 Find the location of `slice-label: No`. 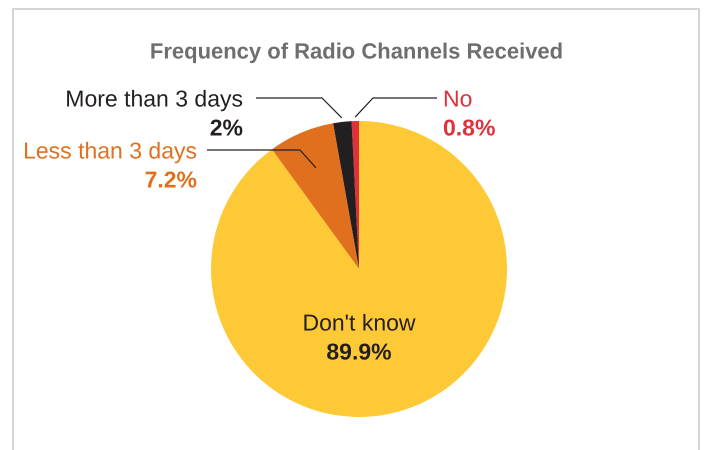

slice-label: No is located at coordinates (457, 99).